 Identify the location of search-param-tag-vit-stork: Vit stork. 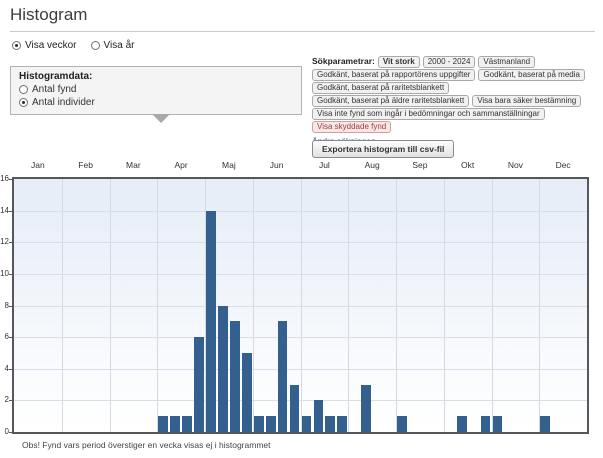
(398, 62).